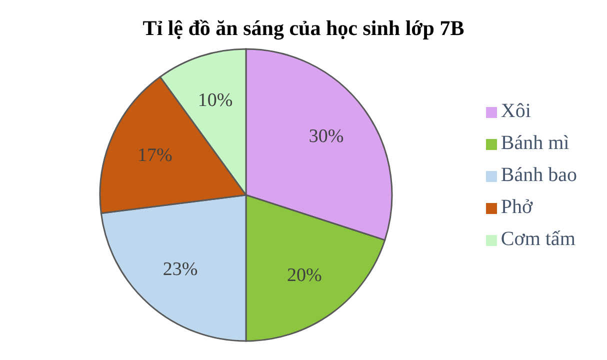 This screenshot has width=607, height=360. I want to click on legend-label: Xôi, so click(515, 111).